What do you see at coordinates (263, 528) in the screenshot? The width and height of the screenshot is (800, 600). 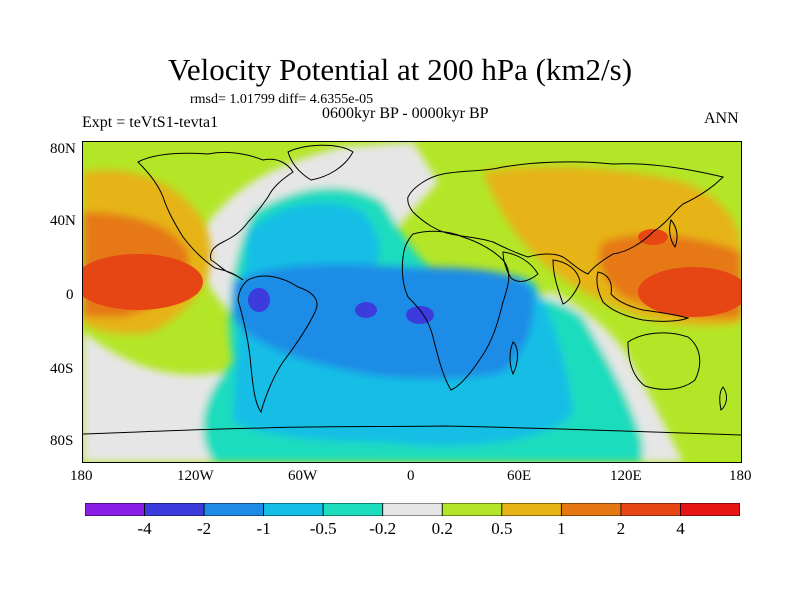 I see `colorbar-tick-label: -1` at bounding box center [263, 528].